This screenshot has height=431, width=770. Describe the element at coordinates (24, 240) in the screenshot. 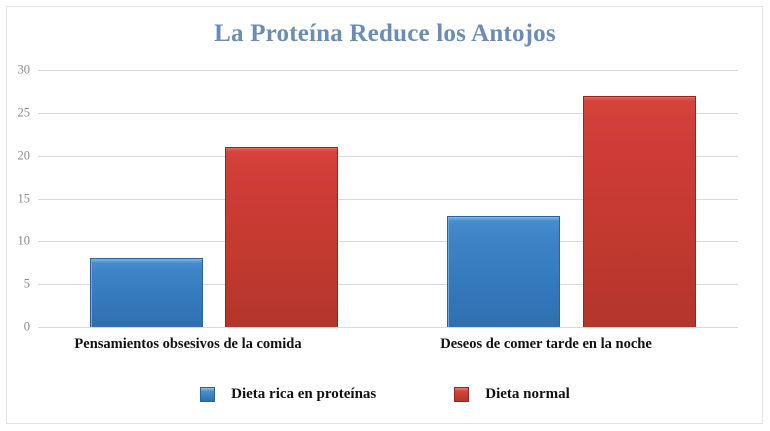

I see `y-axis-tick-label-10: 10` at that location.